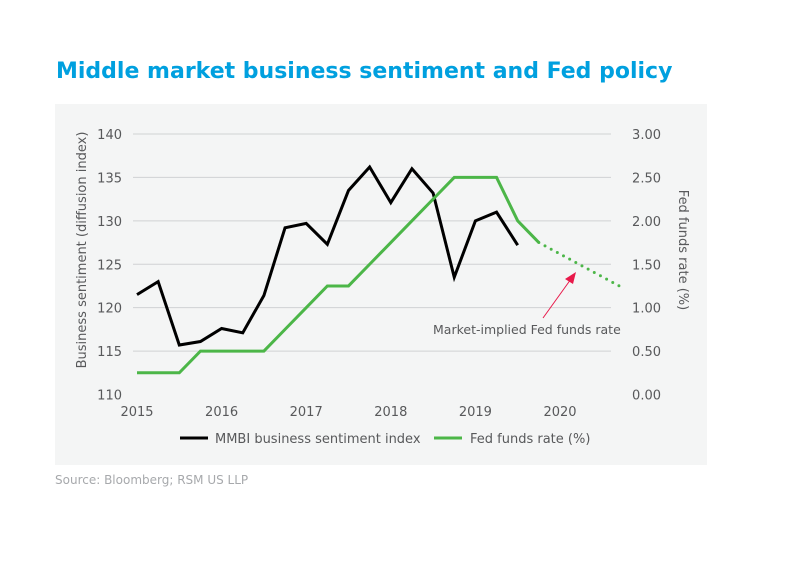 The image size is (786, 580). I want to click on left-tick-label: 125, so click(109, 265).